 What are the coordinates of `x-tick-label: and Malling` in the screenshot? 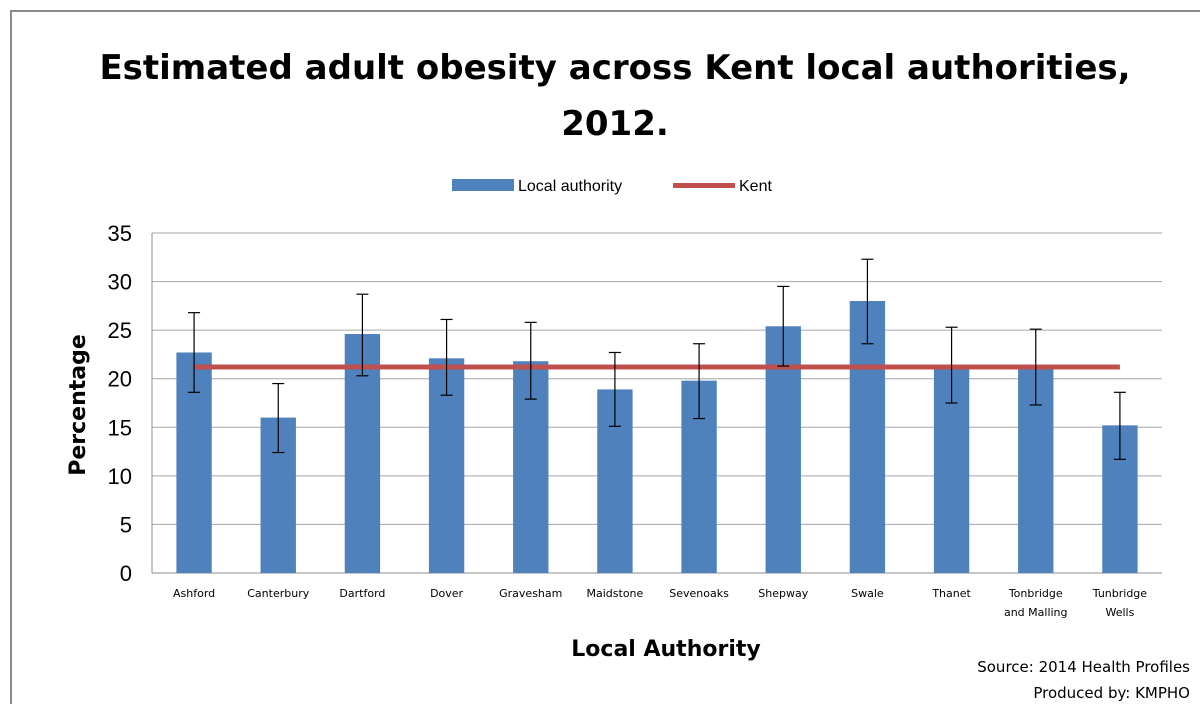 It's located at (1036, 612).